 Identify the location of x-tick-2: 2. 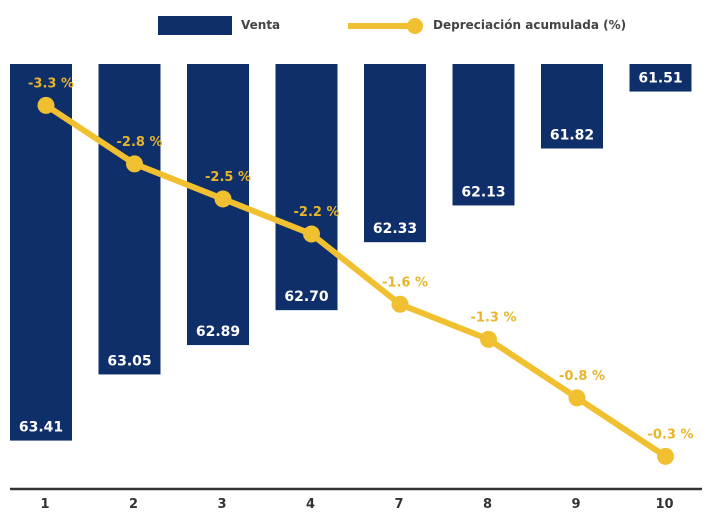
(133, 504).